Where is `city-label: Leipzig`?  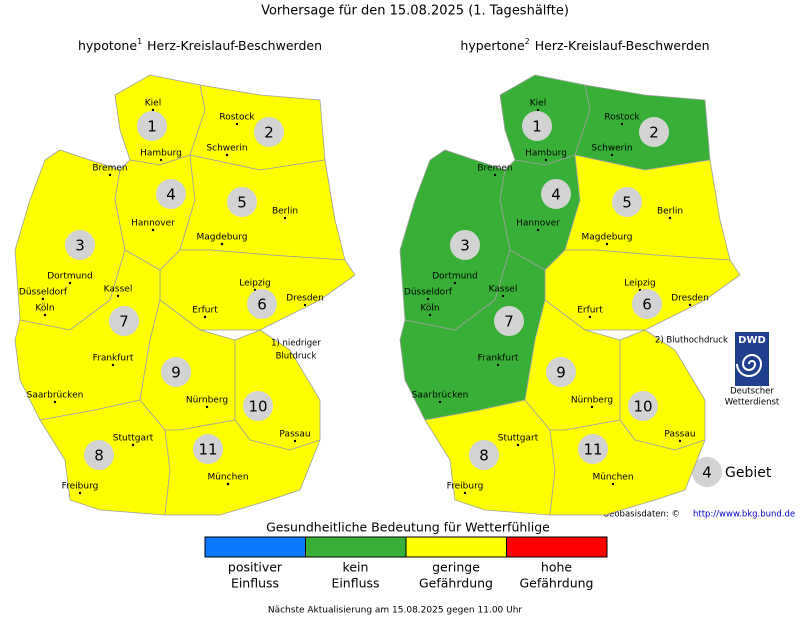
city-label: Leipzig is located at coordinates (255, 284).